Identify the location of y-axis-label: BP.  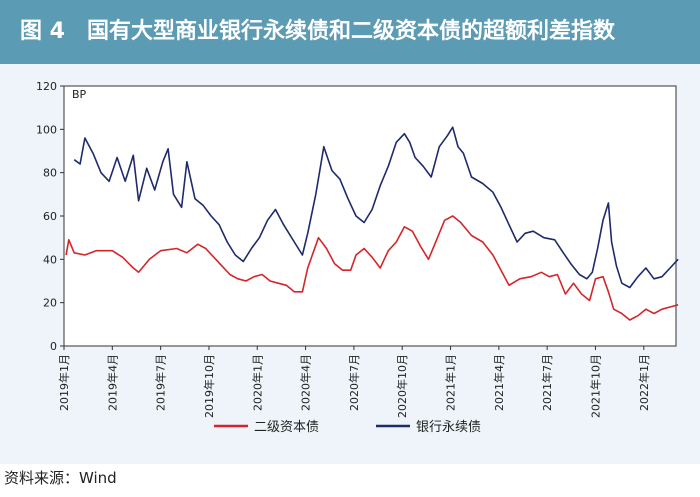
(79, 94).